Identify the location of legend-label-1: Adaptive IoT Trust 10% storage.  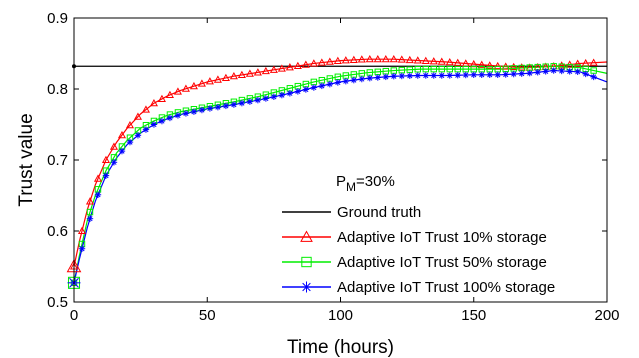
(442, 237).